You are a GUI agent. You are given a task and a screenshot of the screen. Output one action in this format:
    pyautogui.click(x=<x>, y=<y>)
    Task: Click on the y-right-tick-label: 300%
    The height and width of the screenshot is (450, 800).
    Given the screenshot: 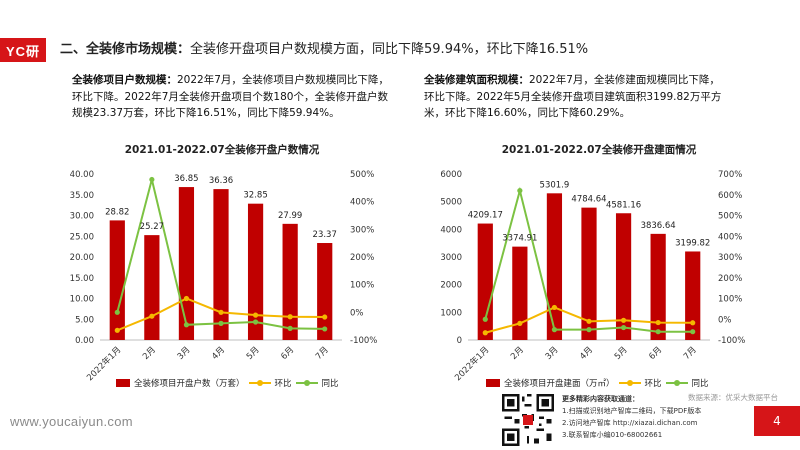 What is the action you would take?
    pyautogui.click(x=362, y=230)
    